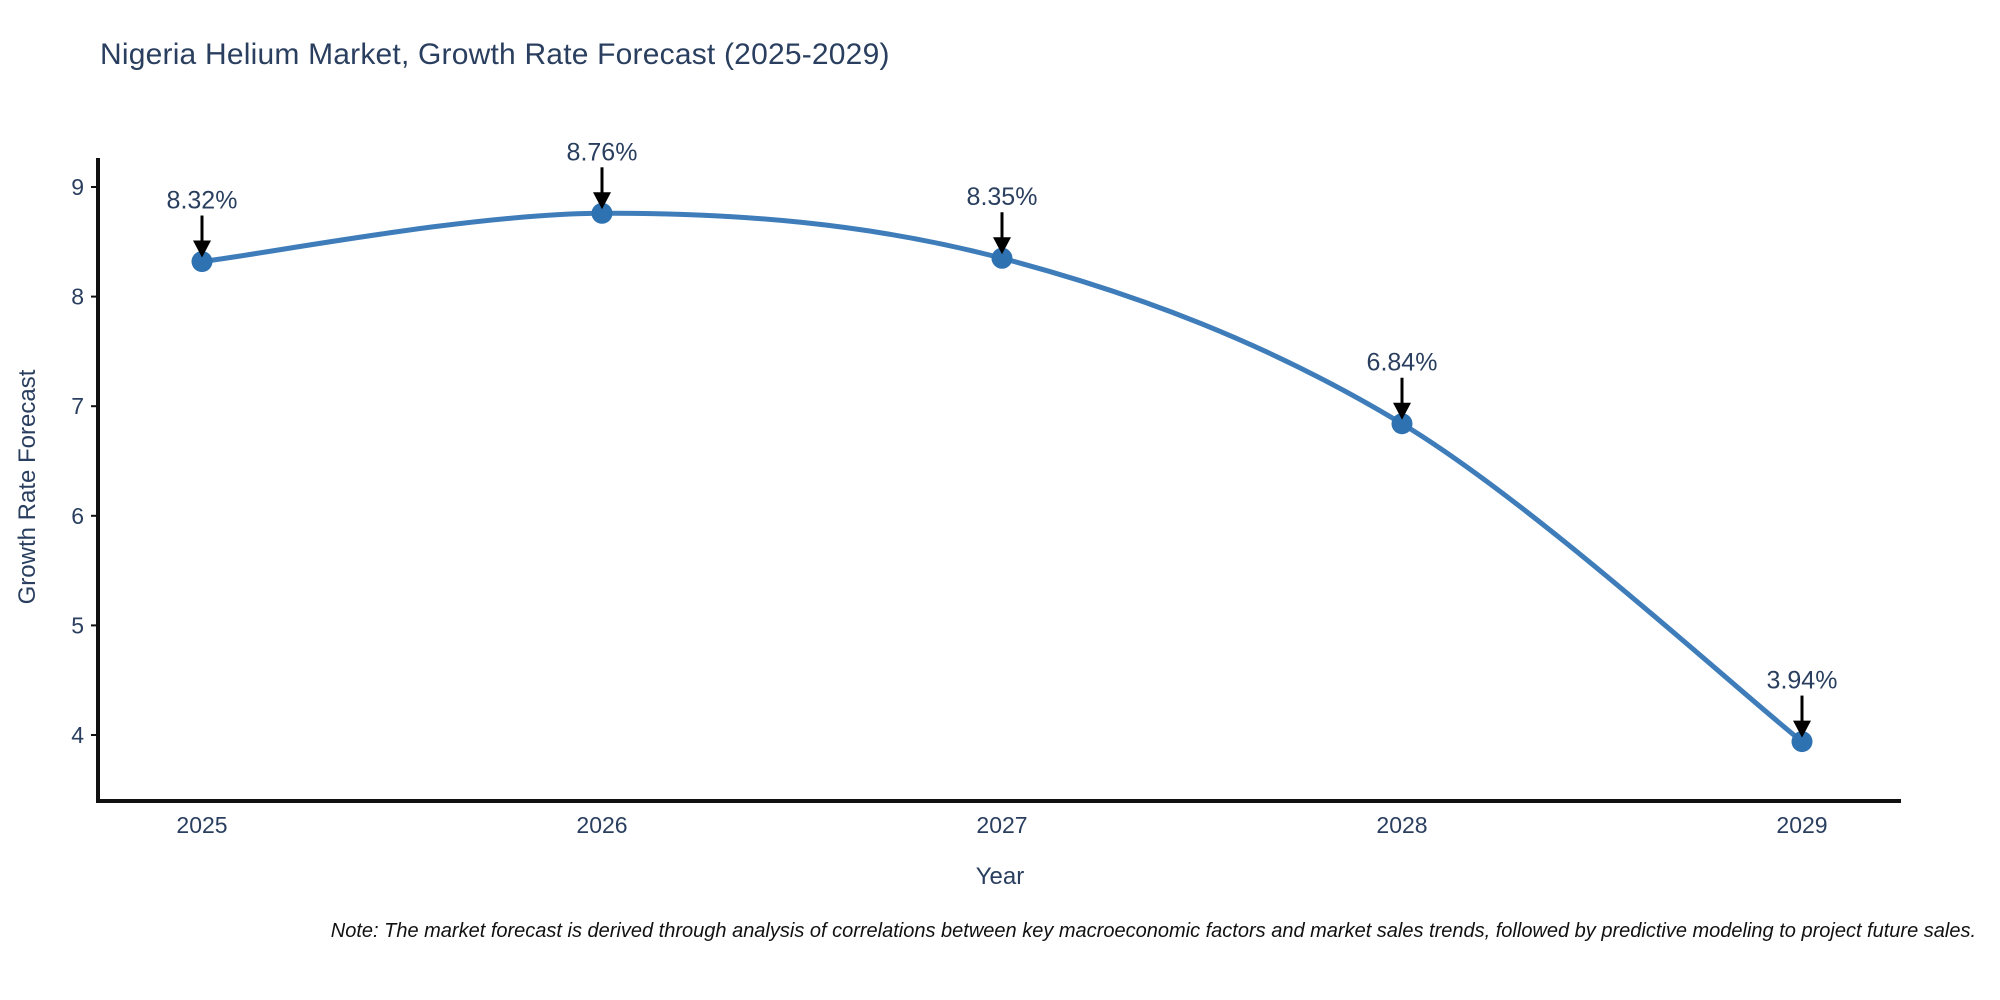 This screenshot has height=1000, width=2000. Describe the element at coordinates (77, 187) in the screenshot. I see `y-tick-label: 9` at that location.